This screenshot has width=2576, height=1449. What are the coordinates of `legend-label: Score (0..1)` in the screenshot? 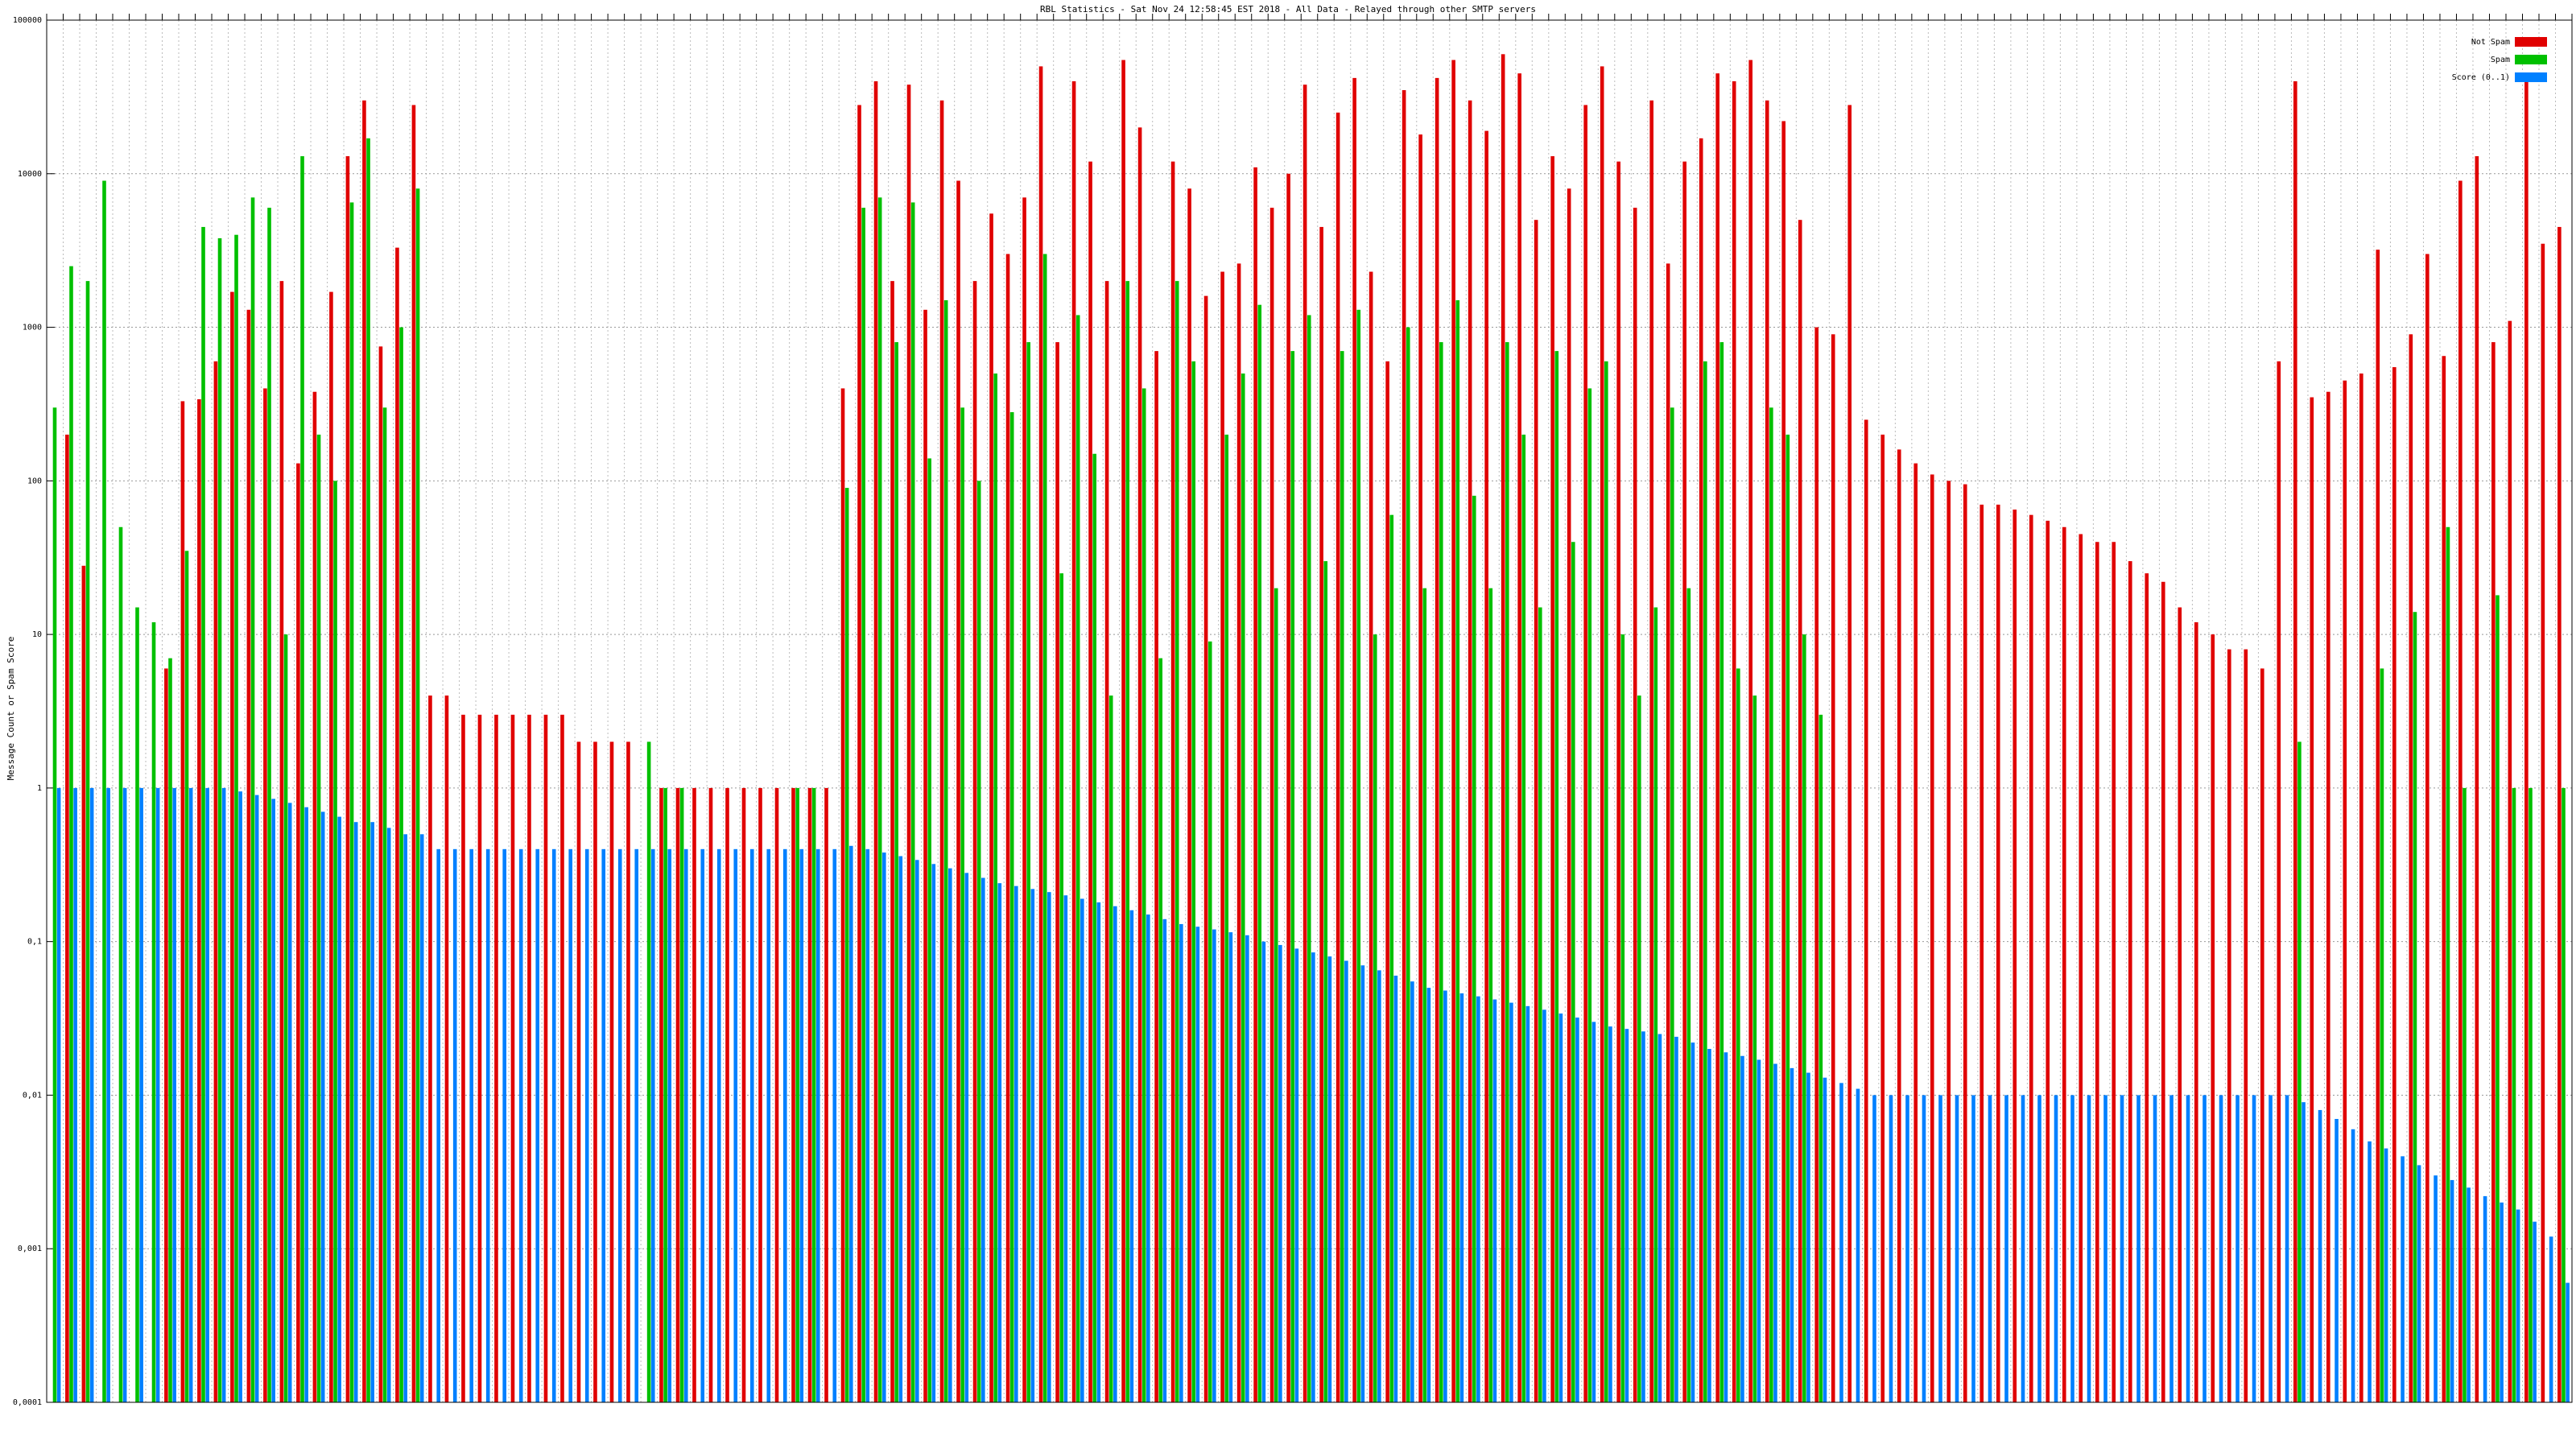 It's located at (2481, 77).